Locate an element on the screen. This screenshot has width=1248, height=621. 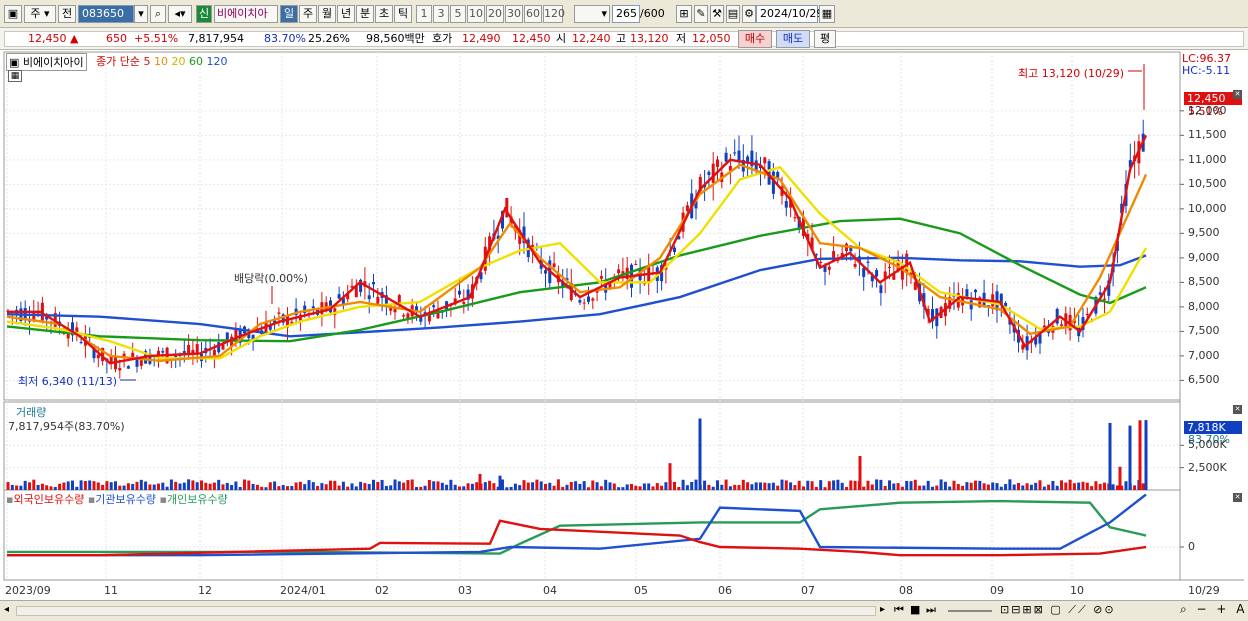
period-tab-5: 초 is located at coordinates (384, 14).